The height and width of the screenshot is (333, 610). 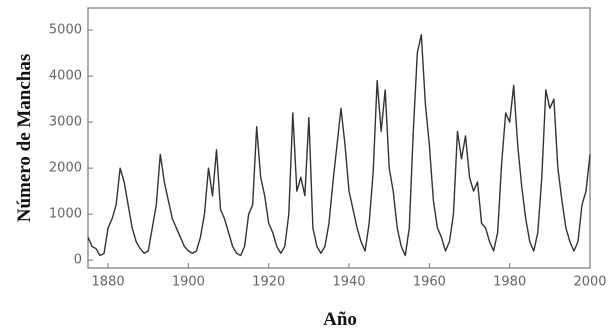 I want to click on x-tick-label: 1980, so click(x=509, y=282).